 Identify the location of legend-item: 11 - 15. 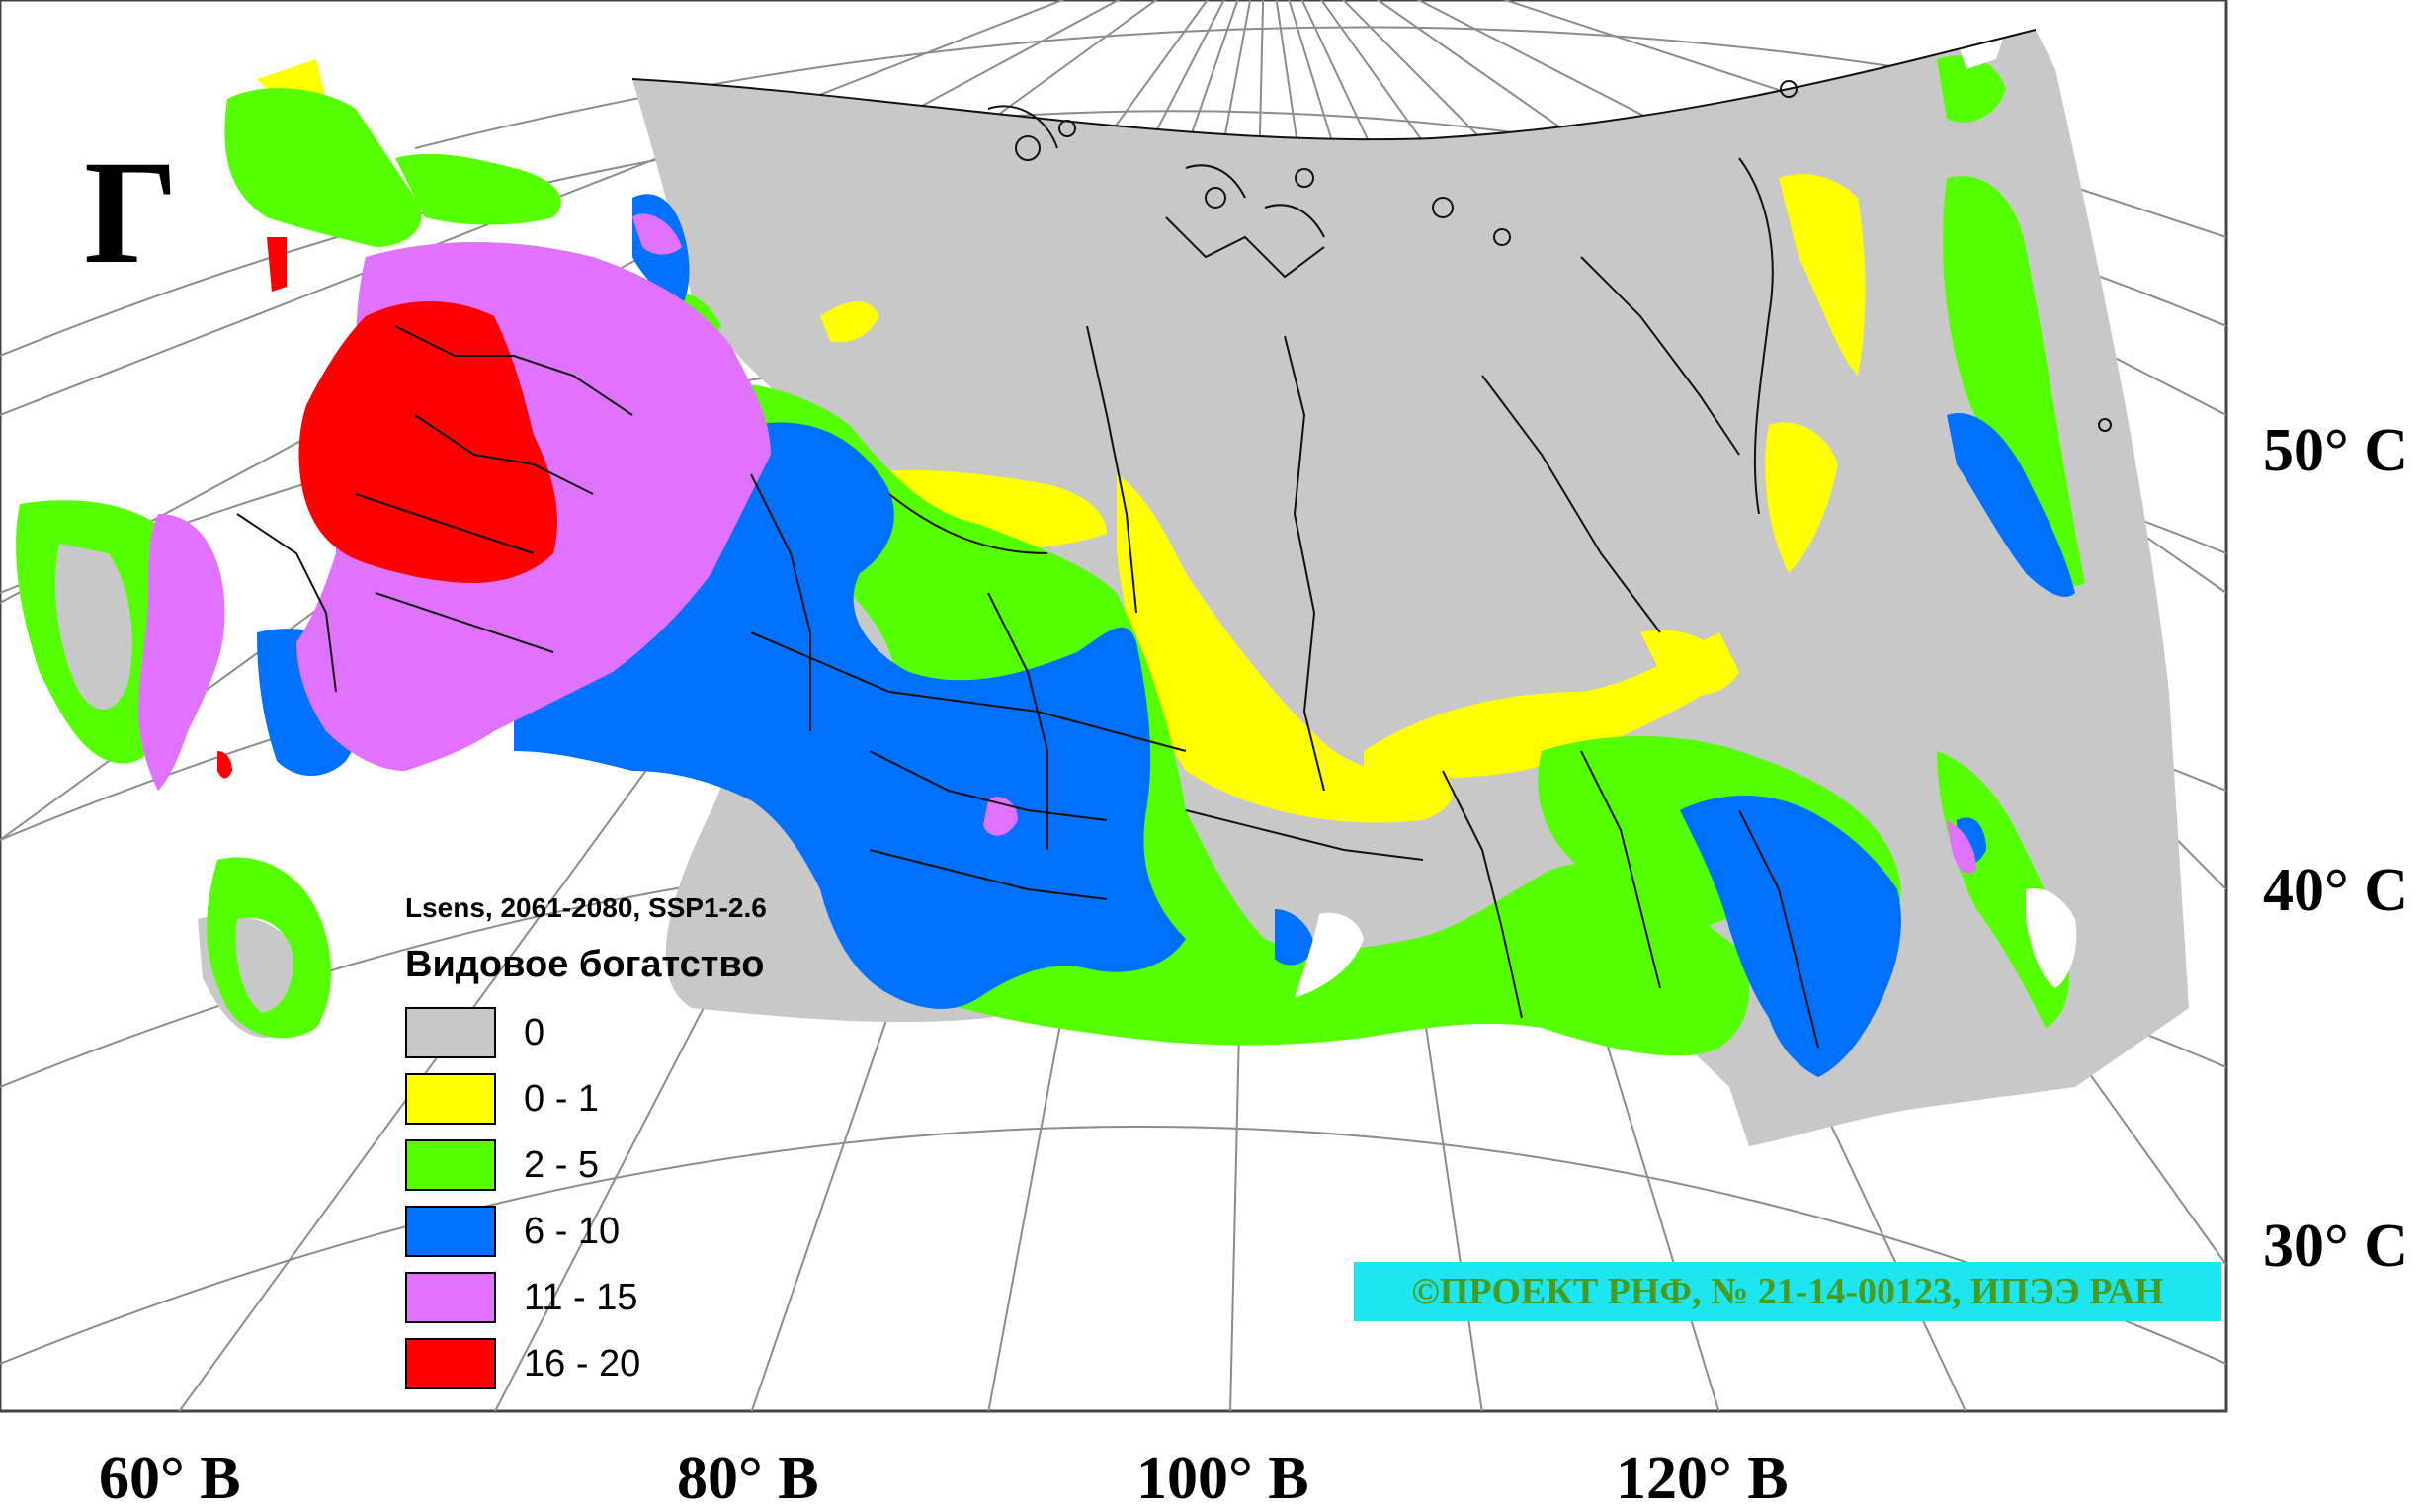
(521, 1297).